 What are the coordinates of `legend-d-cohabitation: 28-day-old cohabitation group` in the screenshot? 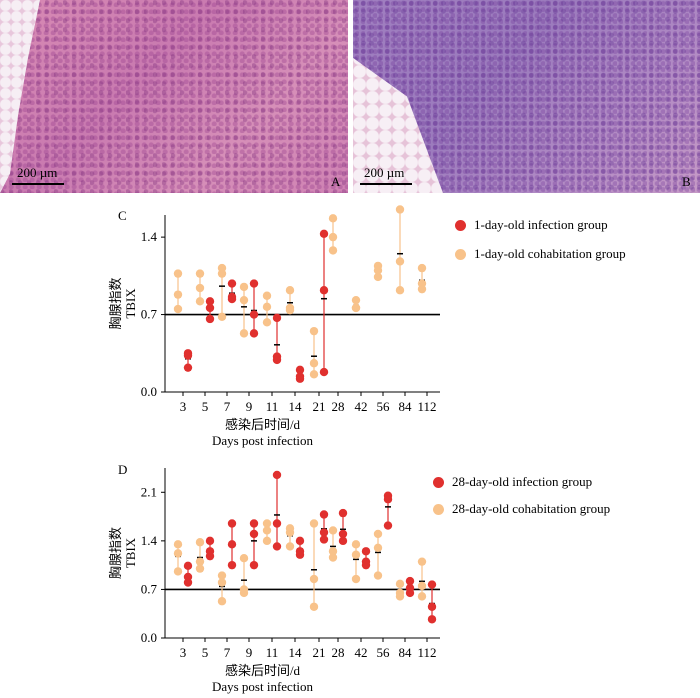 It's located at (521, 509).